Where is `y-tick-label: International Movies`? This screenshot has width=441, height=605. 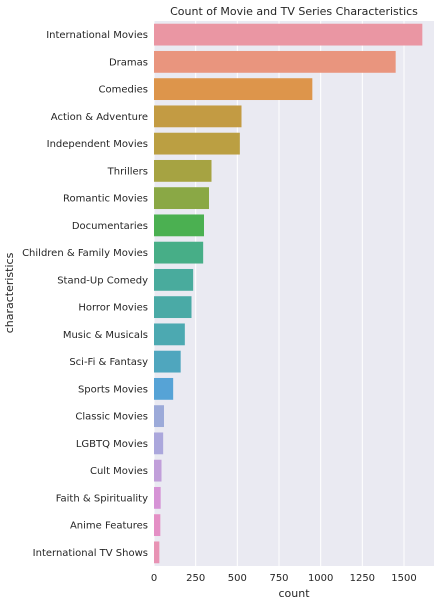 y-tick-label: International Movies is located at coordinates (97, 35).